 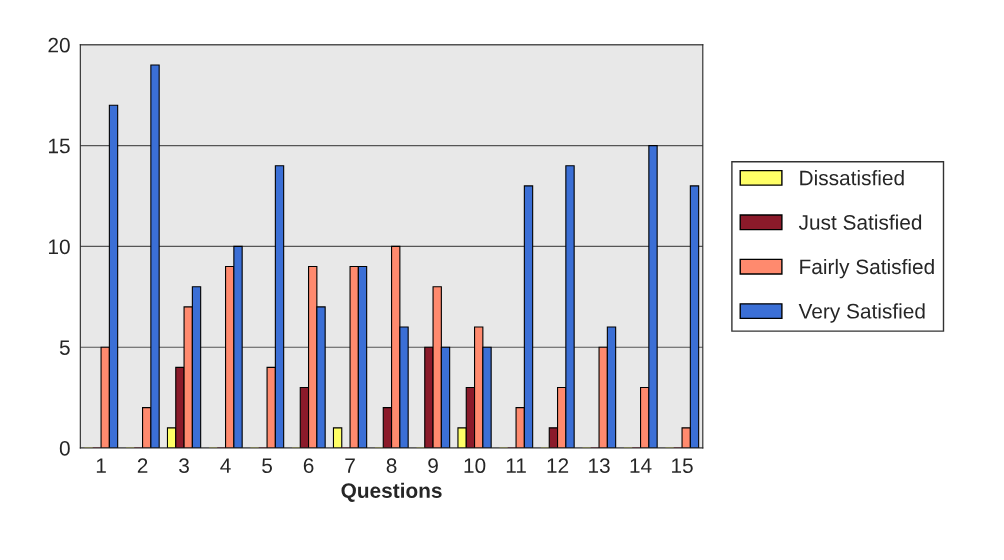 I want to click on legend-label: Dissatisfied, so click(x=852, y=178).